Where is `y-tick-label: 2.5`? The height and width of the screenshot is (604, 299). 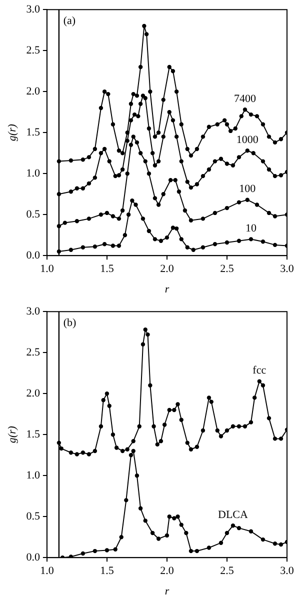 y-tick-label: 2.5 is located at coordinates (33, 352).